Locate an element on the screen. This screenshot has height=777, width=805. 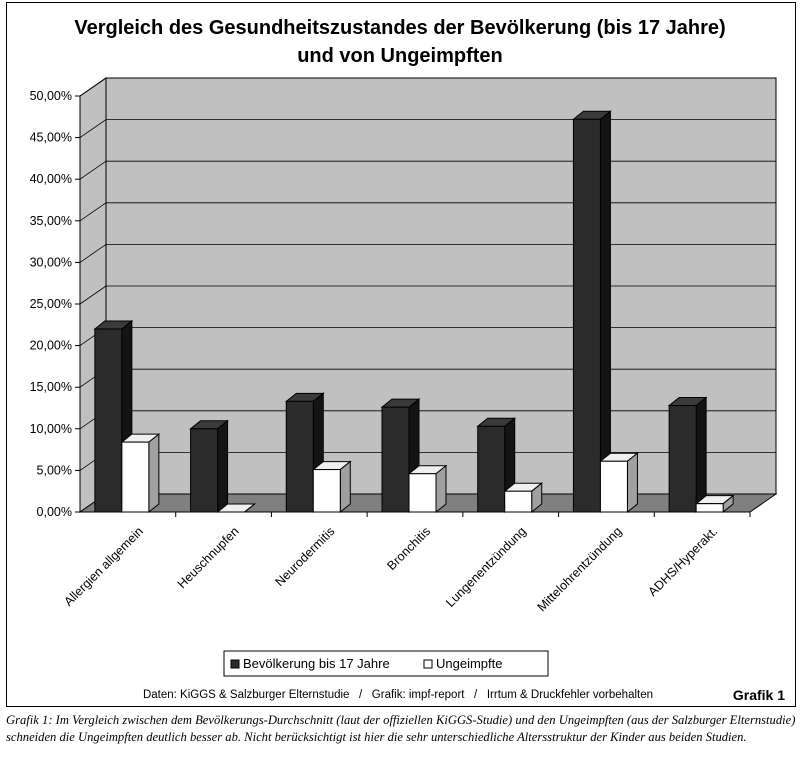
category-label: Heuschnupfen is located at coordinates (208, 557).